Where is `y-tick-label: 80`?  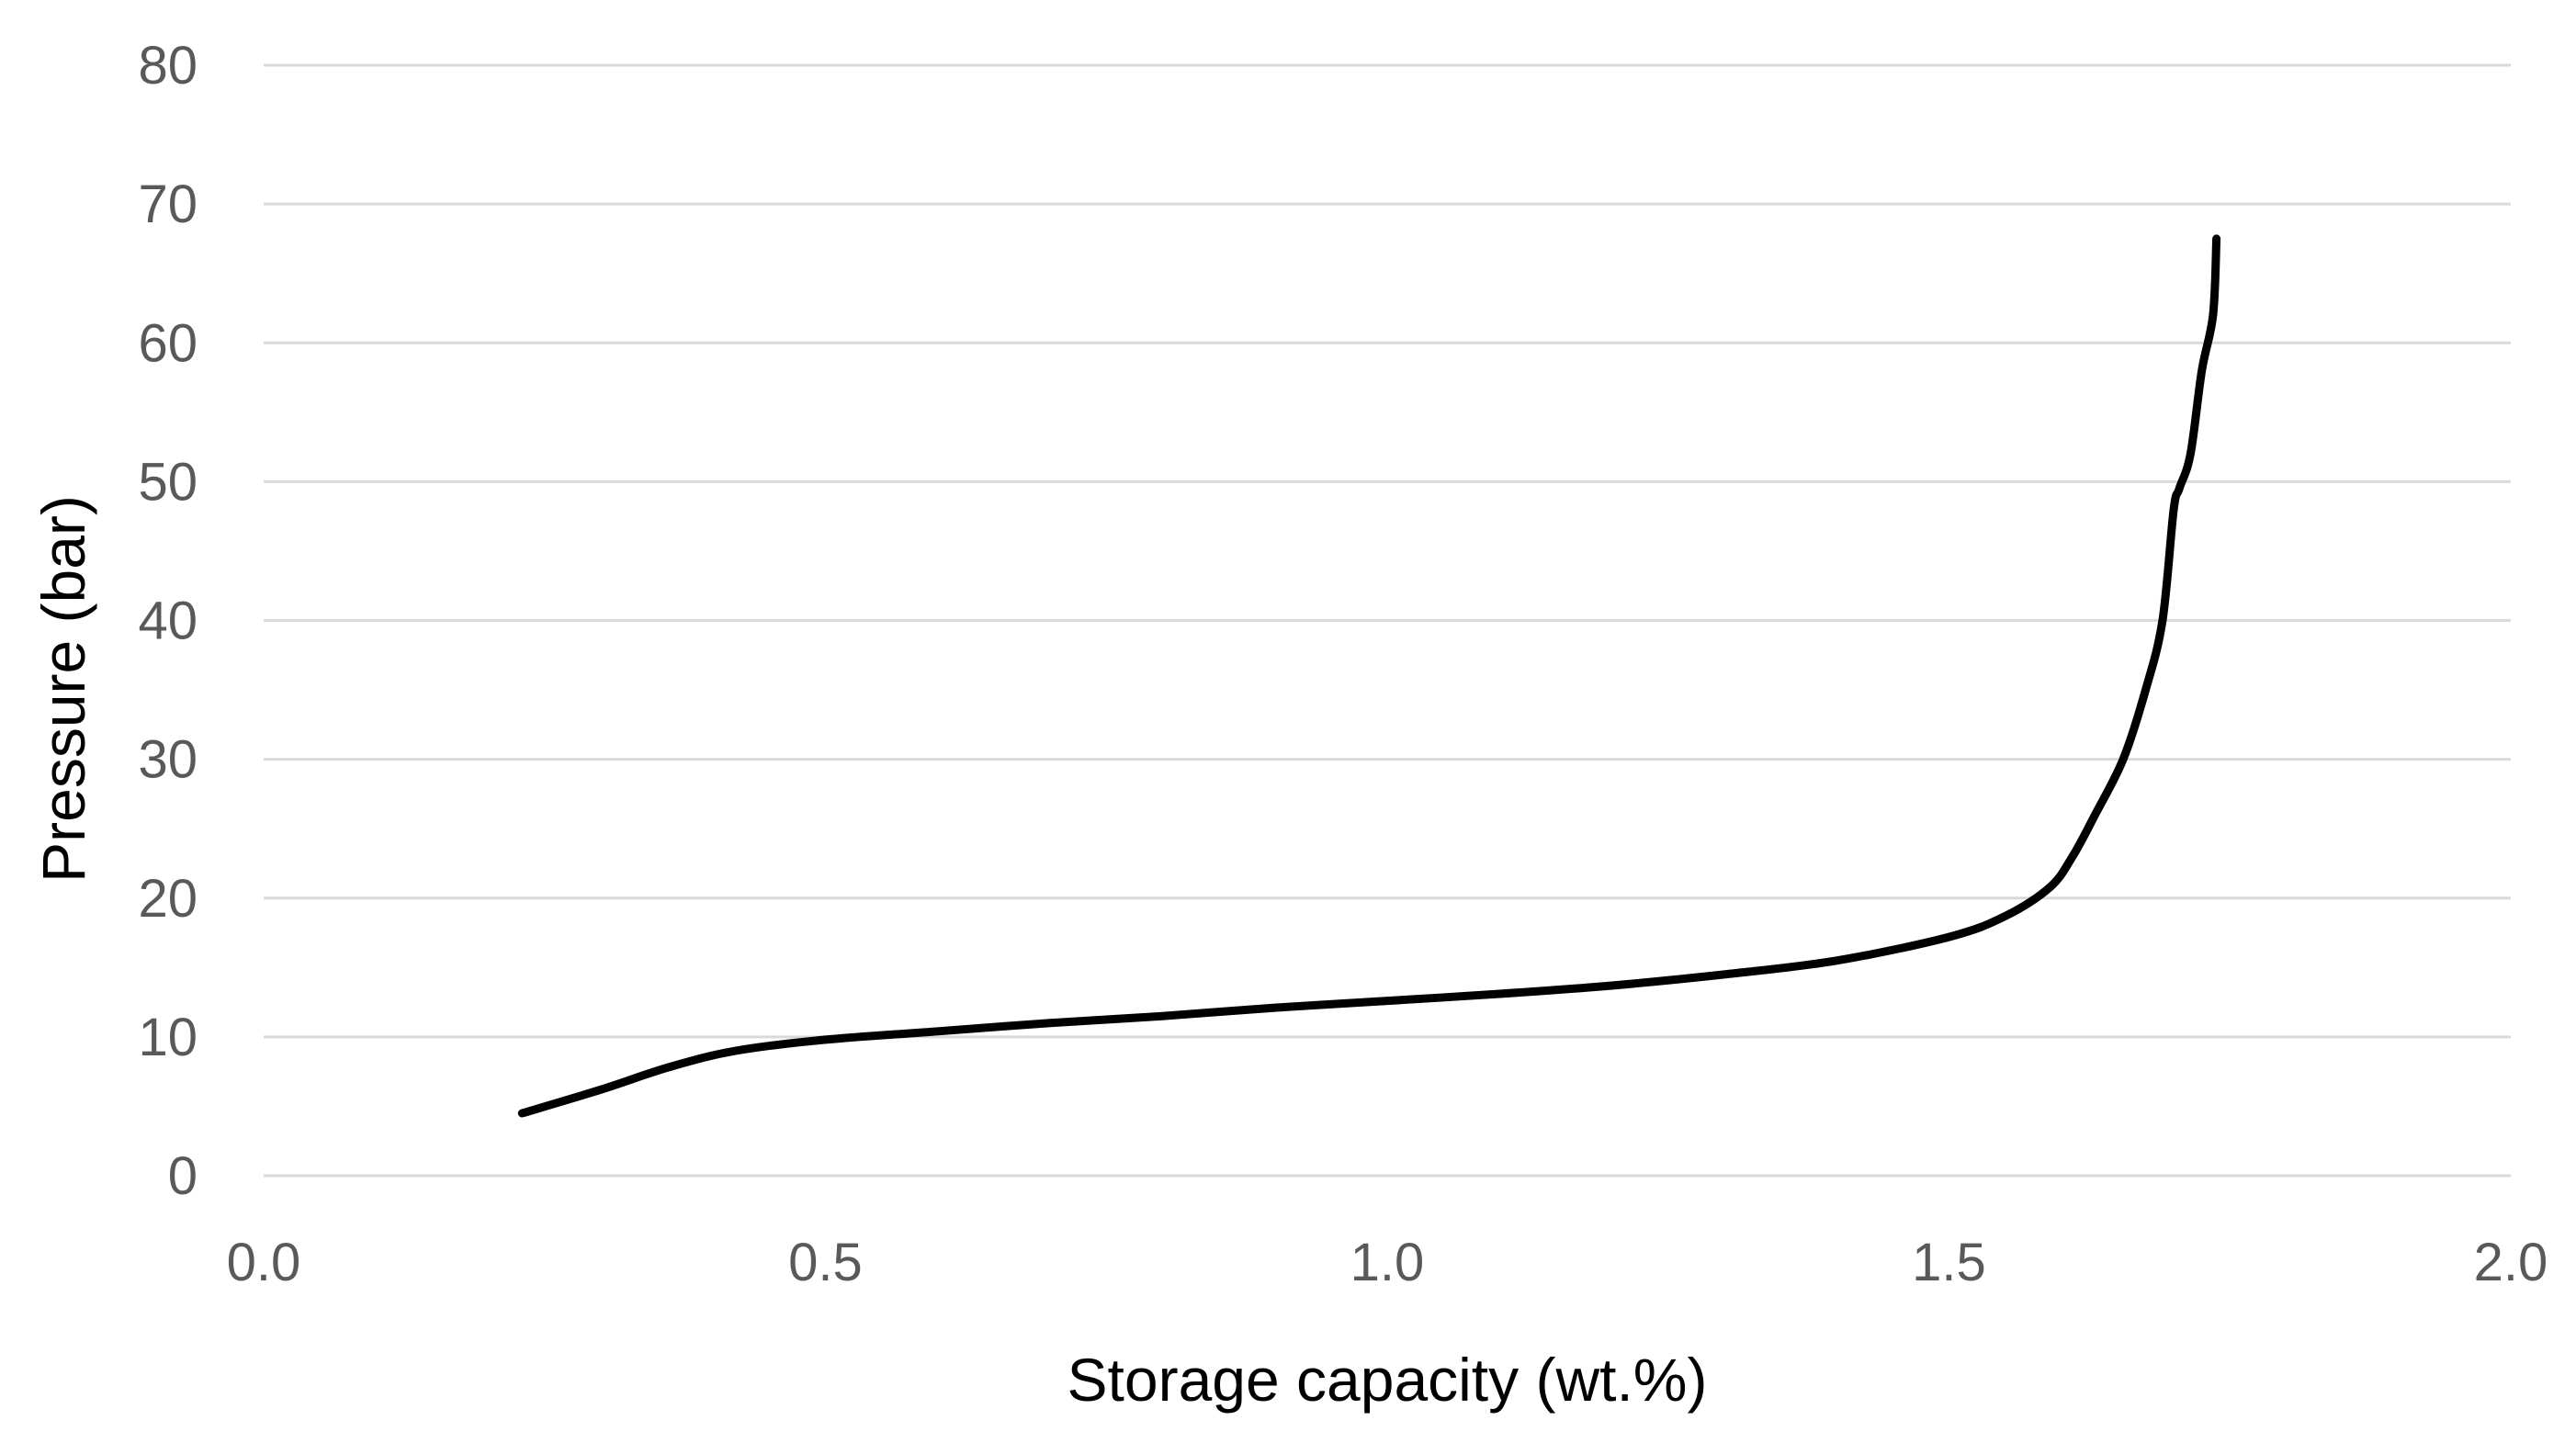 y-tick-label: 80 is located at coordinates (168, 66).